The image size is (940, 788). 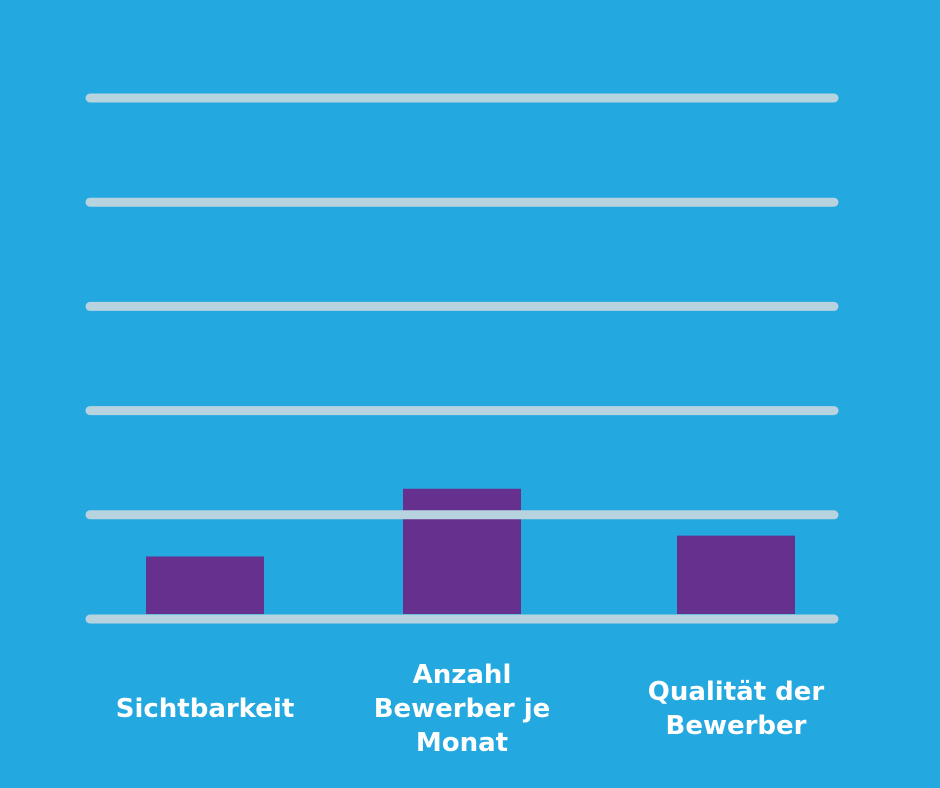 I want to click on x-tick-label: Qualität der Bewerber, so click(x=736, y=709).